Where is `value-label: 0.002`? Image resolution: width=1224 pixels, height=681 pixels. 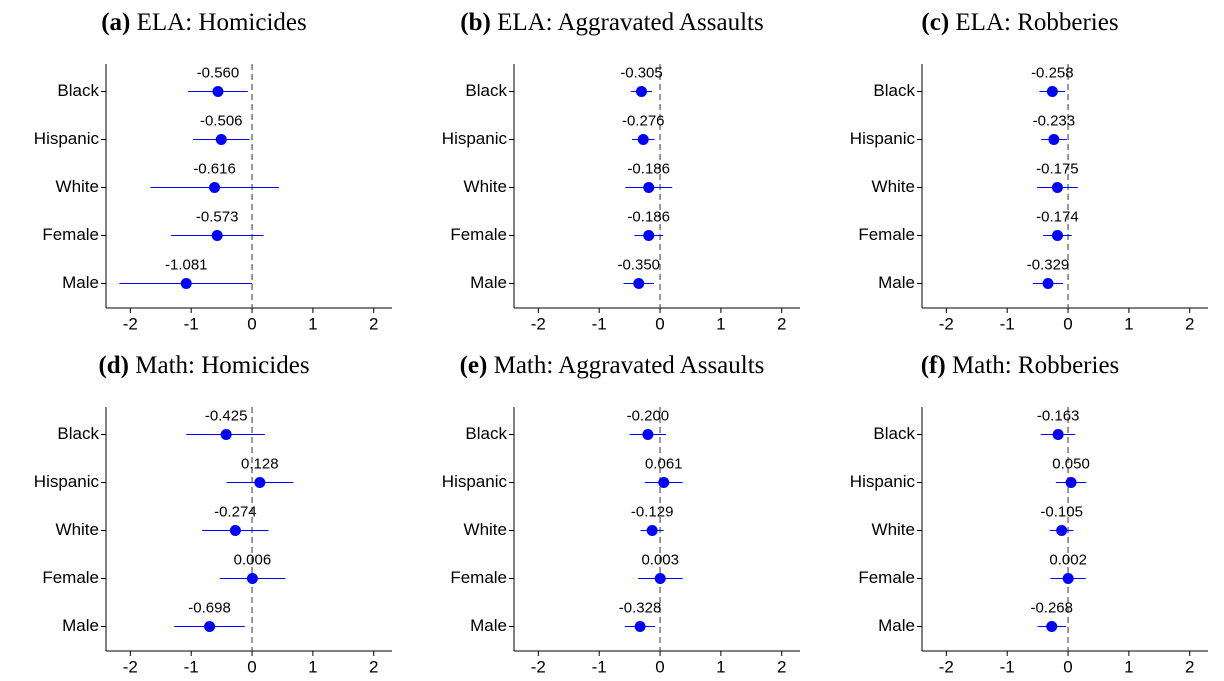
value-label: 0.002 is located at coordinates (1068, 559).